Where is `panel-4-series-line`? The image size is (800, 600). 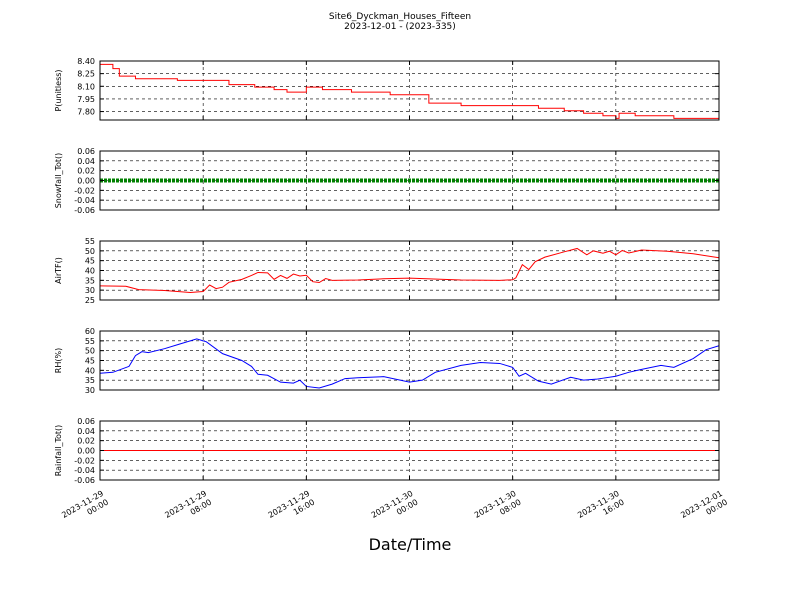
panel-4-series-line is located at coordinates (409, 363).